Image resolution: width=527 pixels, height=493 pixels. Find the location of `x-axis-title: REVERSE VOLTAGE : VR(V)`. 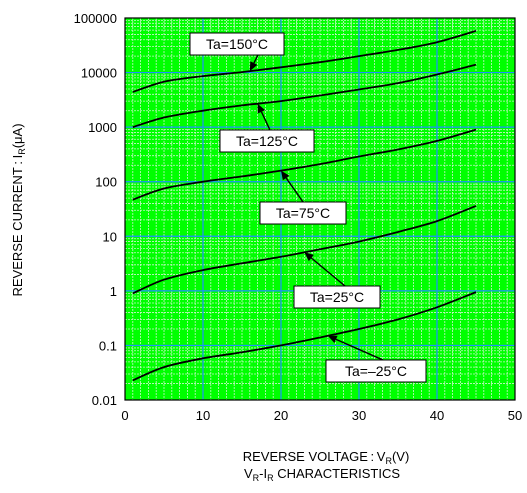

x-axis-title: REVERSE VOLTAGE : VR(V) is located at coordinates (326, 457).